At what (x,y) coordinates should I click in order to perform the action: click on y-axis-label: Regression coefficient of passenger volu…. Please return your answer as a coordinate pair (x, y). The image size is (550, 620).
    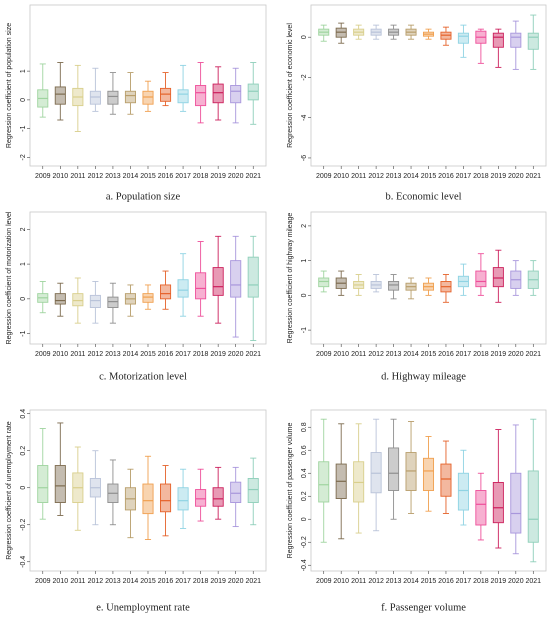
    Looking at the image, I should click on (290, 491).